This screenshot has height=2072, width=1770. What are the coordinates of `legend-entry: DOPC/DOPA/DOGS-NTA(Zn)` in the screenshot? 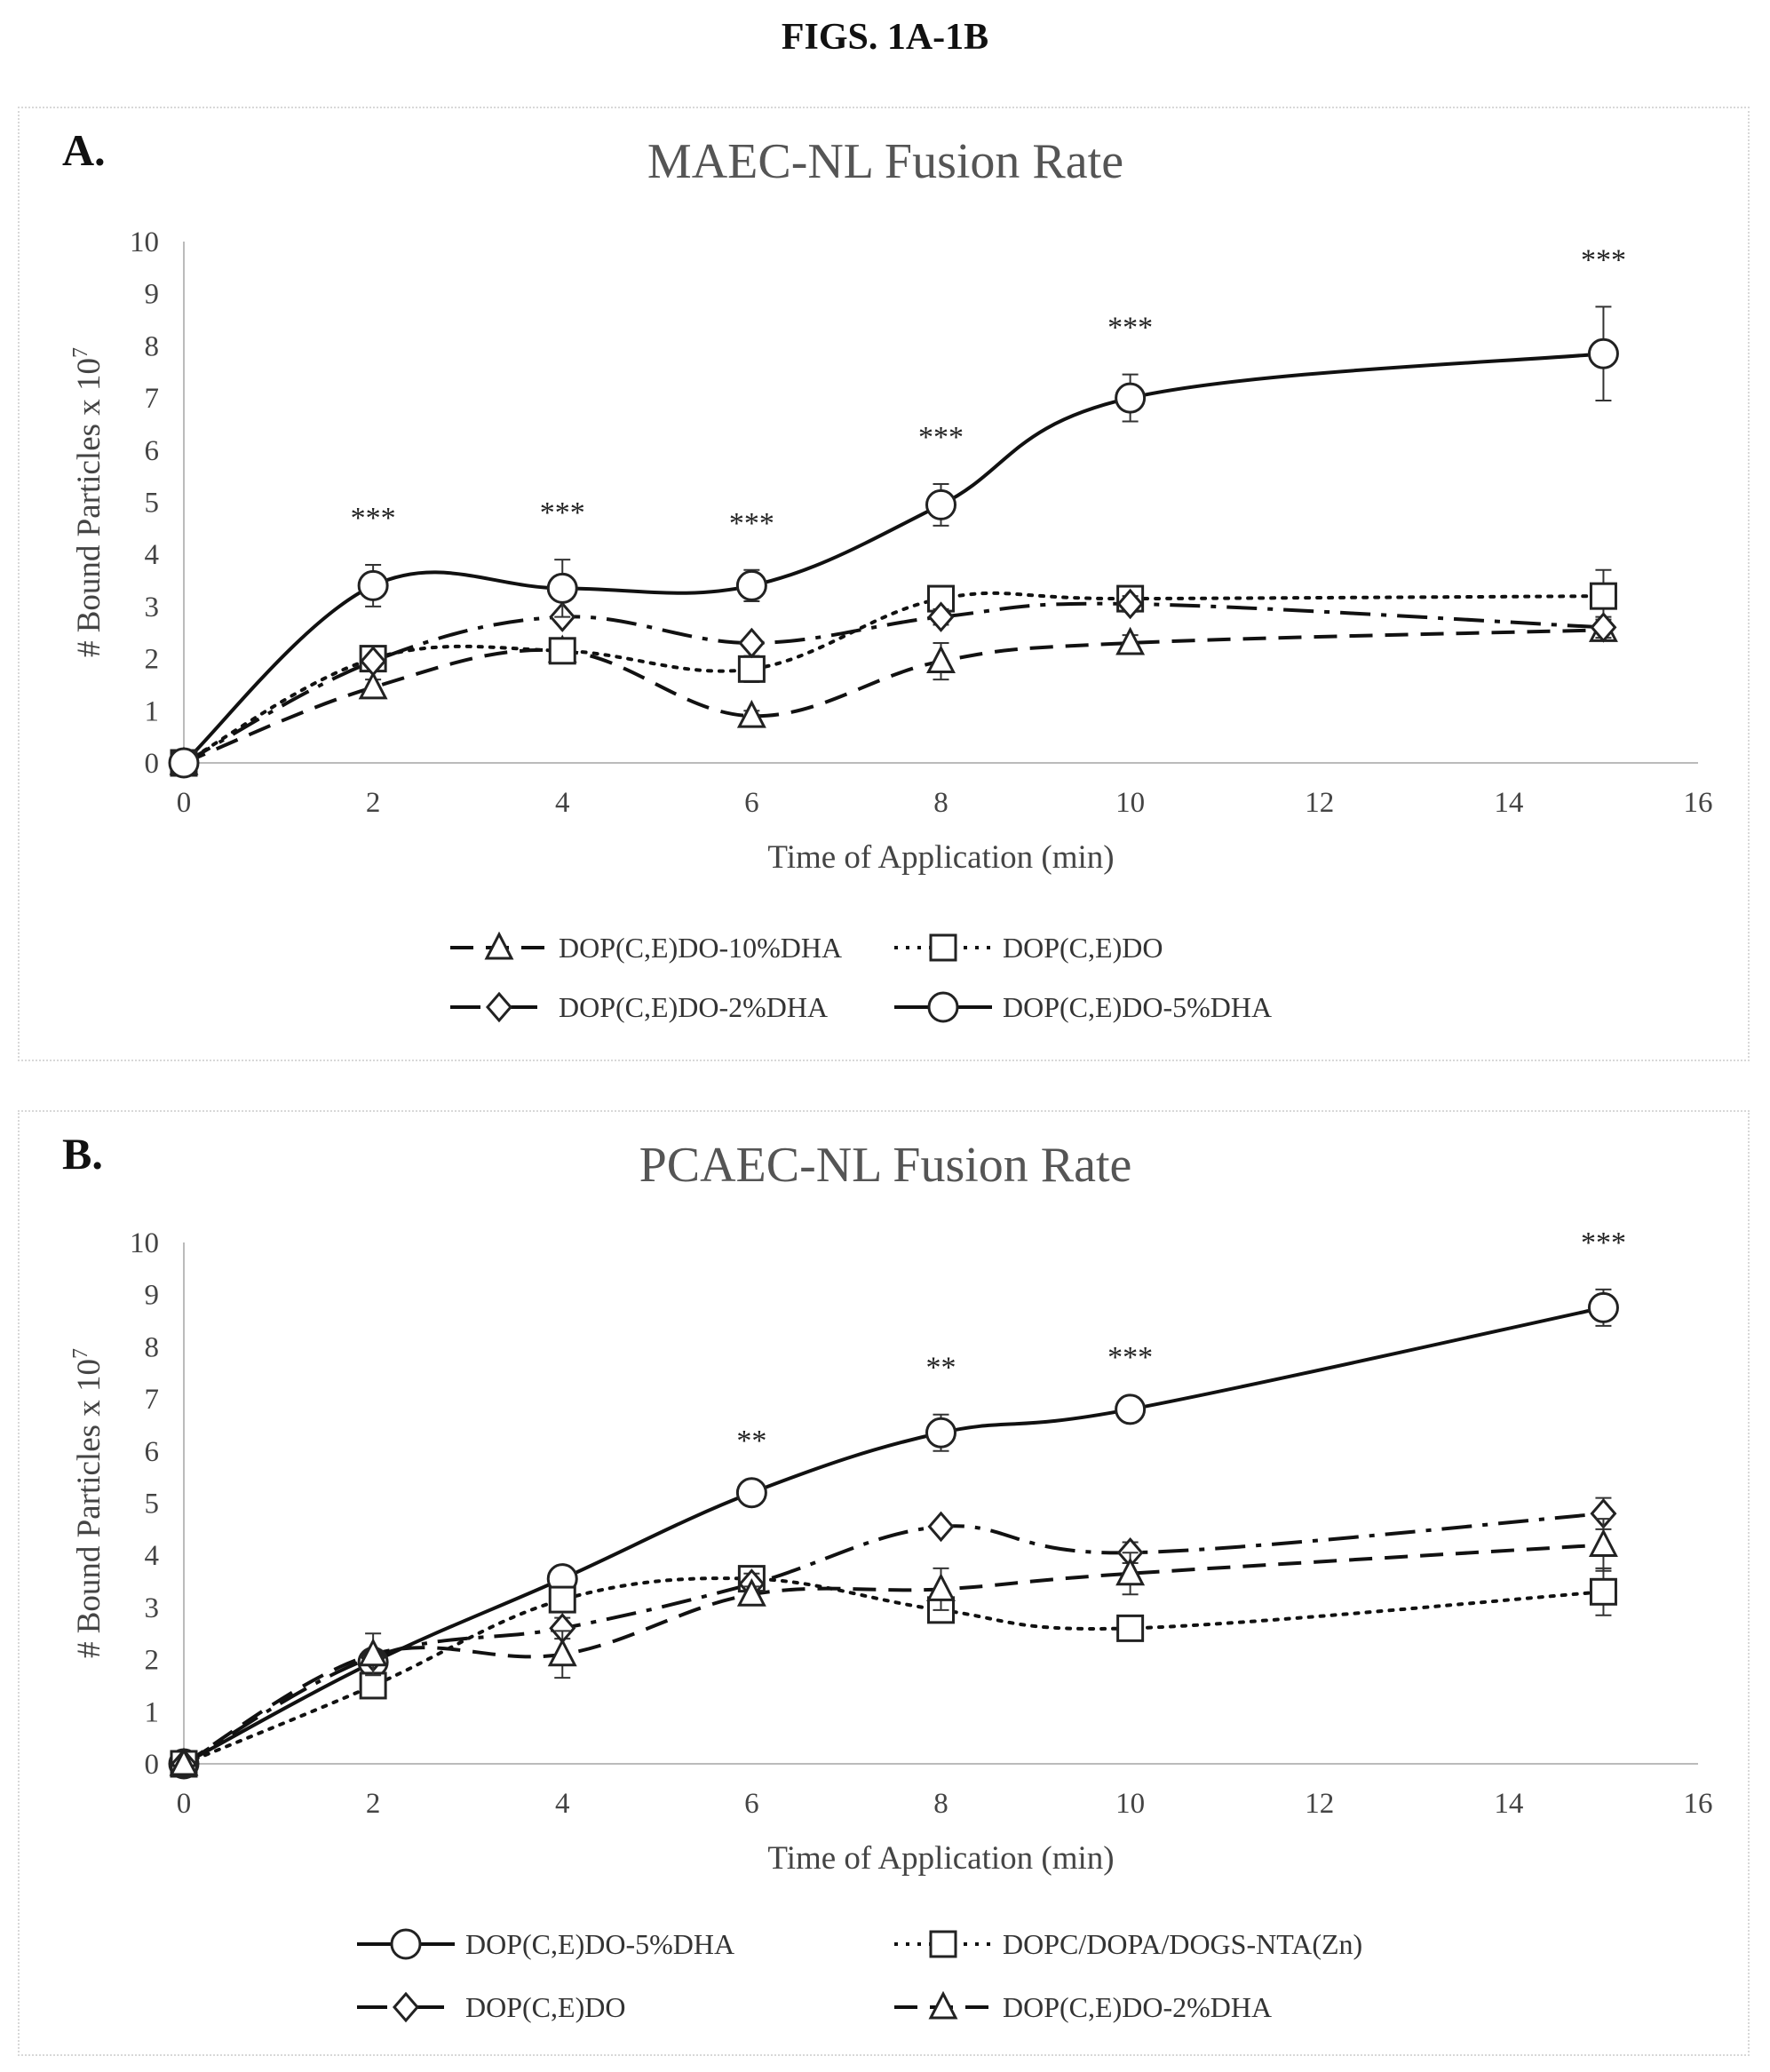 It's located at (1182, 1944).